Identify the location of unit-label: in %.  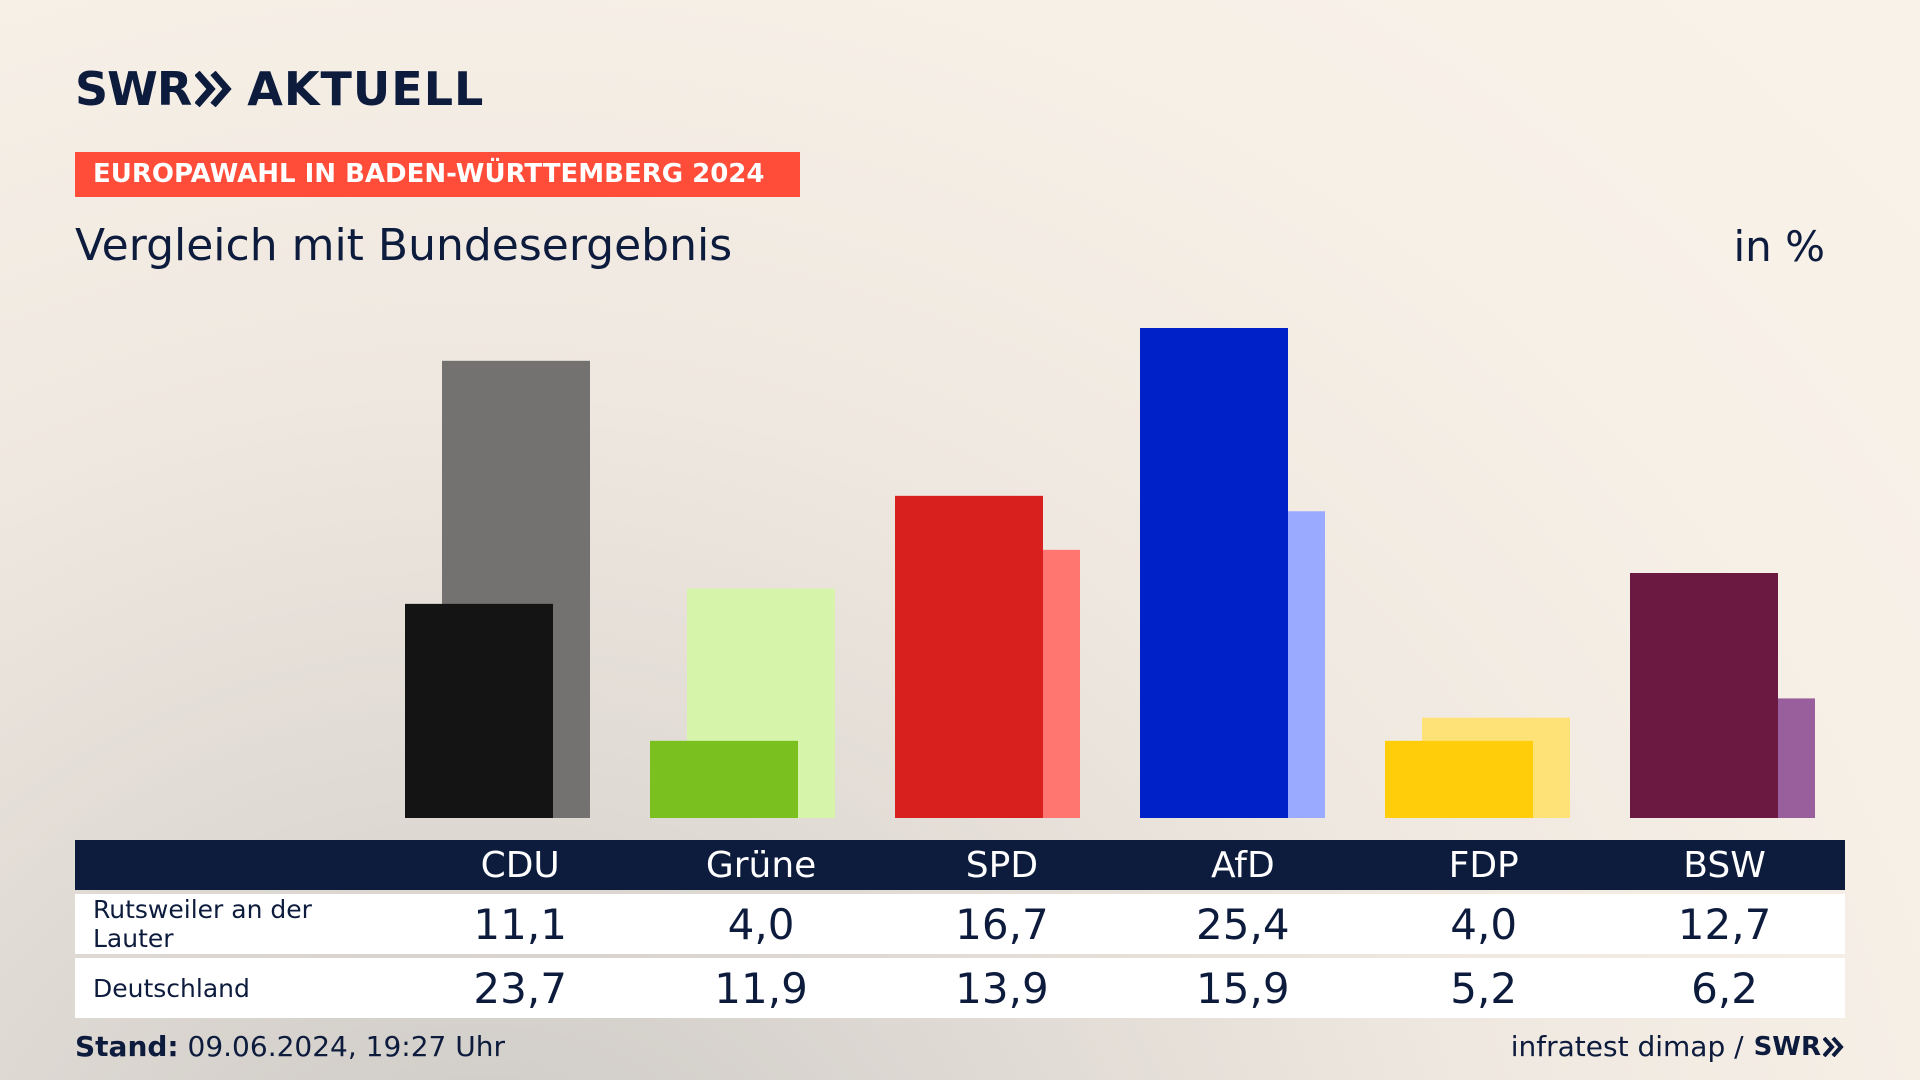
(1779, 246).